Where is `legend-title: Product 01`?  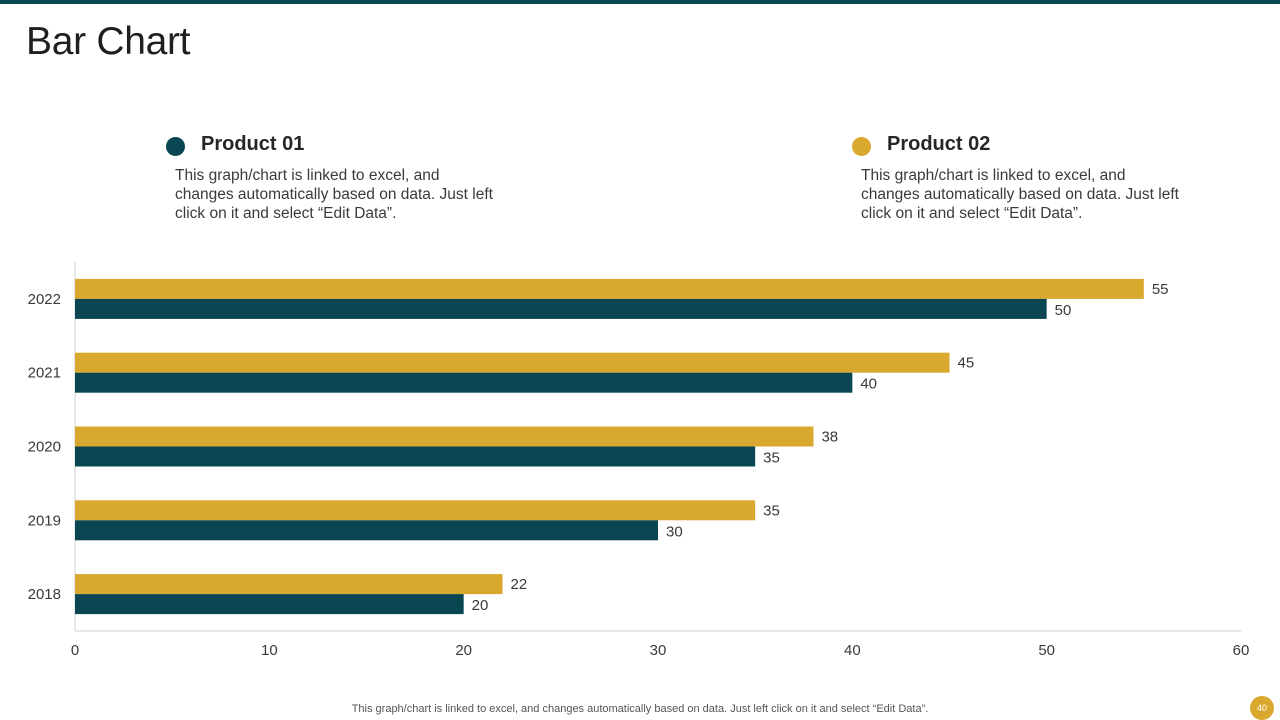 legend-title: Product 01 is located at coordinates (253, 144).